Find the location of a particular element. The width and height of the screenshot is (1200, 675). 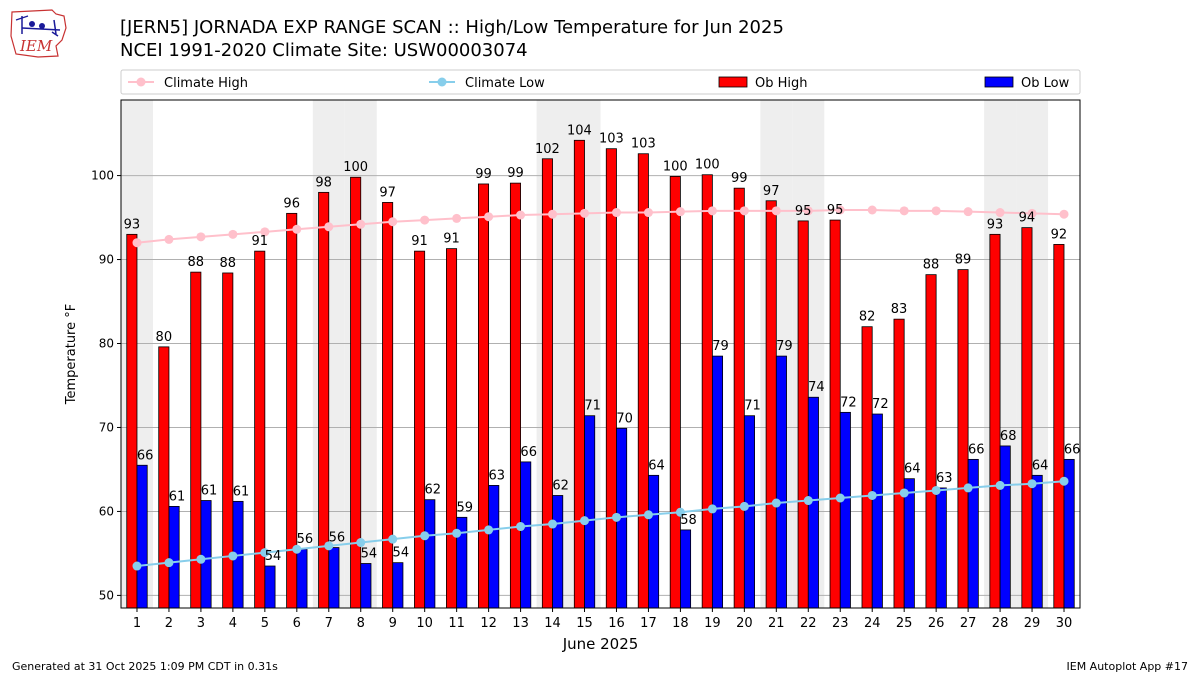

climate-high-legend-marker is located at coordinates (141, 82).